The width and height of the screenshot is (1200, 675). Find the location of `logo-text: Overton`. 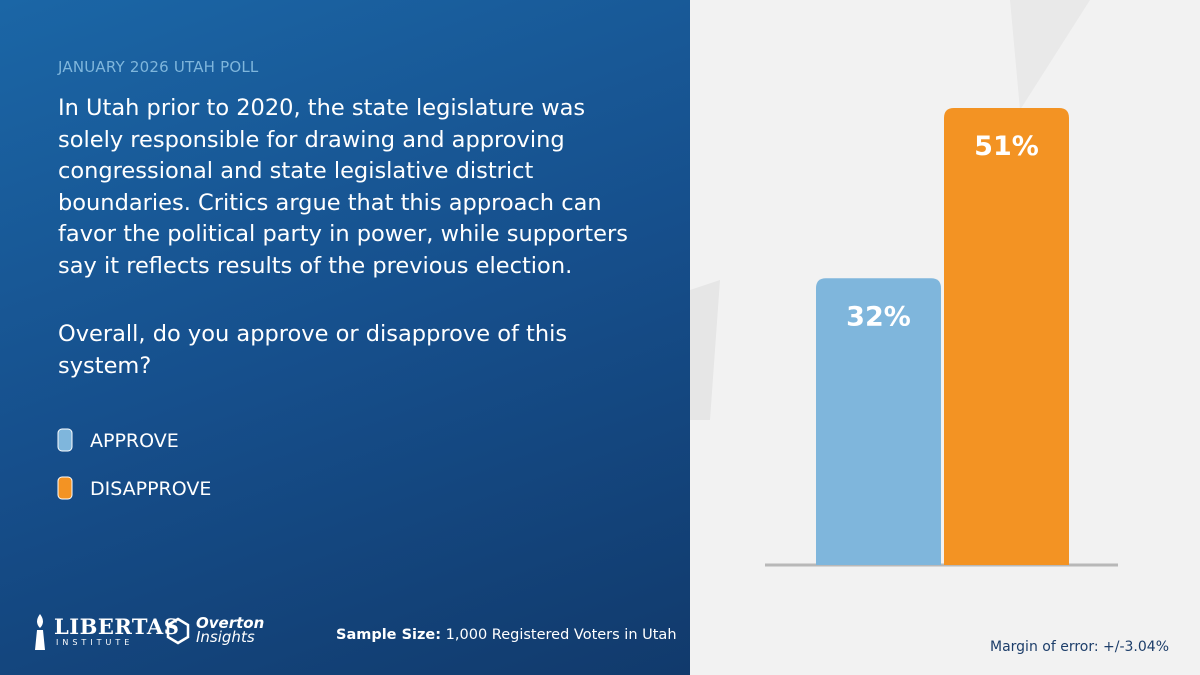

logo-text: Overton is located at coordinates (230, 623).